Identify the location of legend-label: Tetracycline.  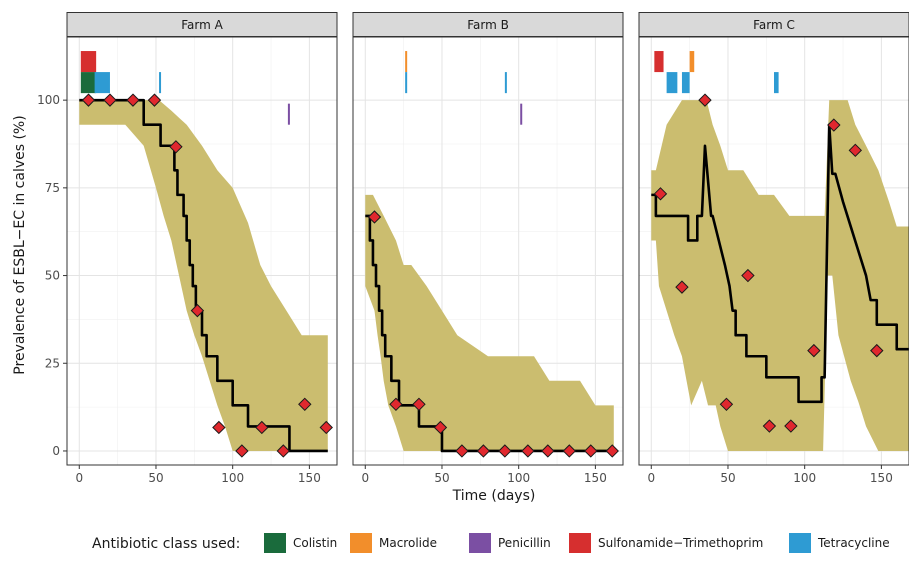
(853, 543).